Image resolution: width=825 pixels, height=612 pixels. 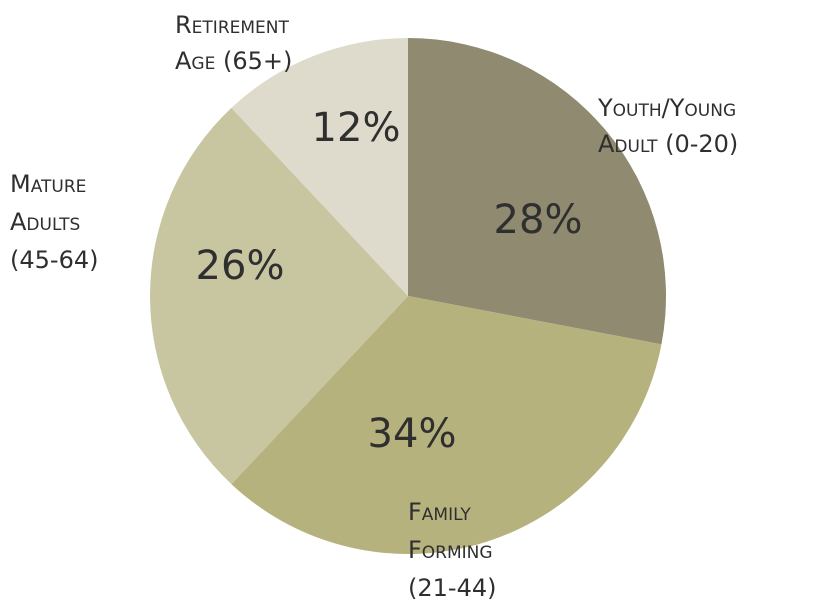 I want to click on pie-slice-category-label-line: Youth/Young, so click(x=666, y=108).